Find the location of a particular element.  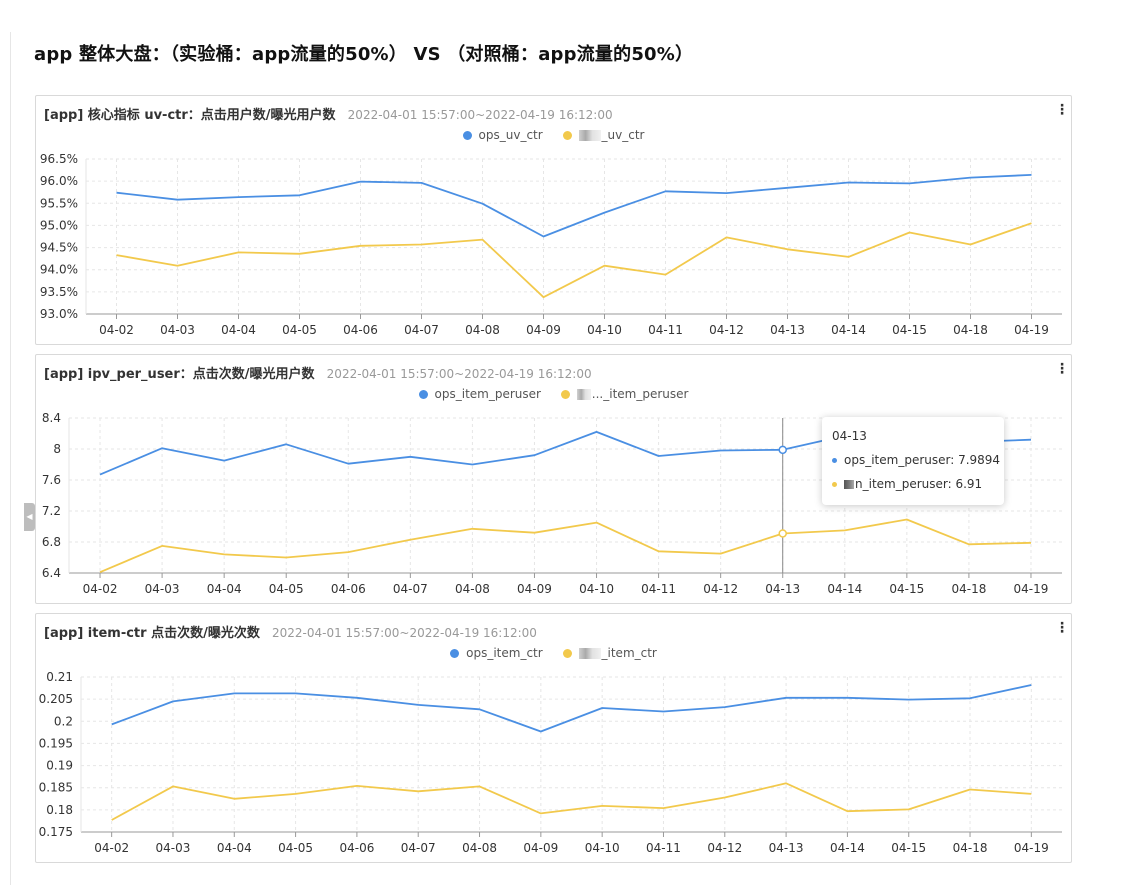

y-tick-label: 0.205 is located at coordinates (56, 699).